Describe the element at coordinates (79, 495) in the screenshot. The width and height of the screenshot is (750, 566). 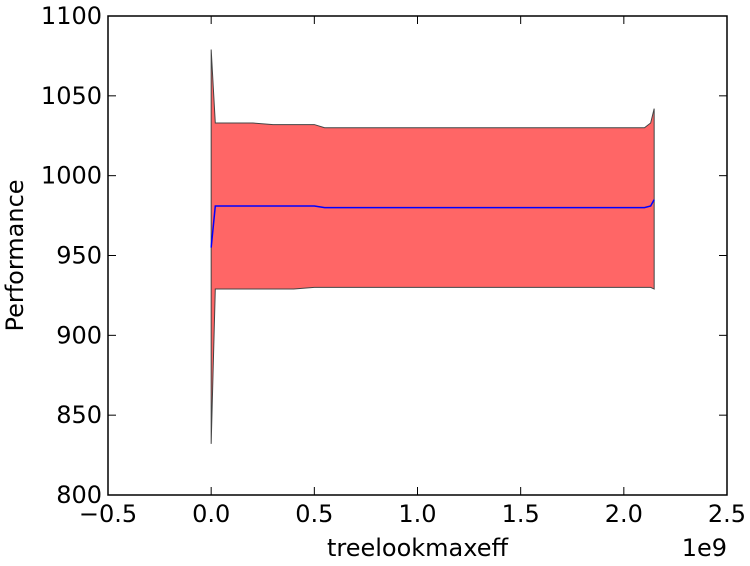
I see `y-tick-label: 800` at that location.